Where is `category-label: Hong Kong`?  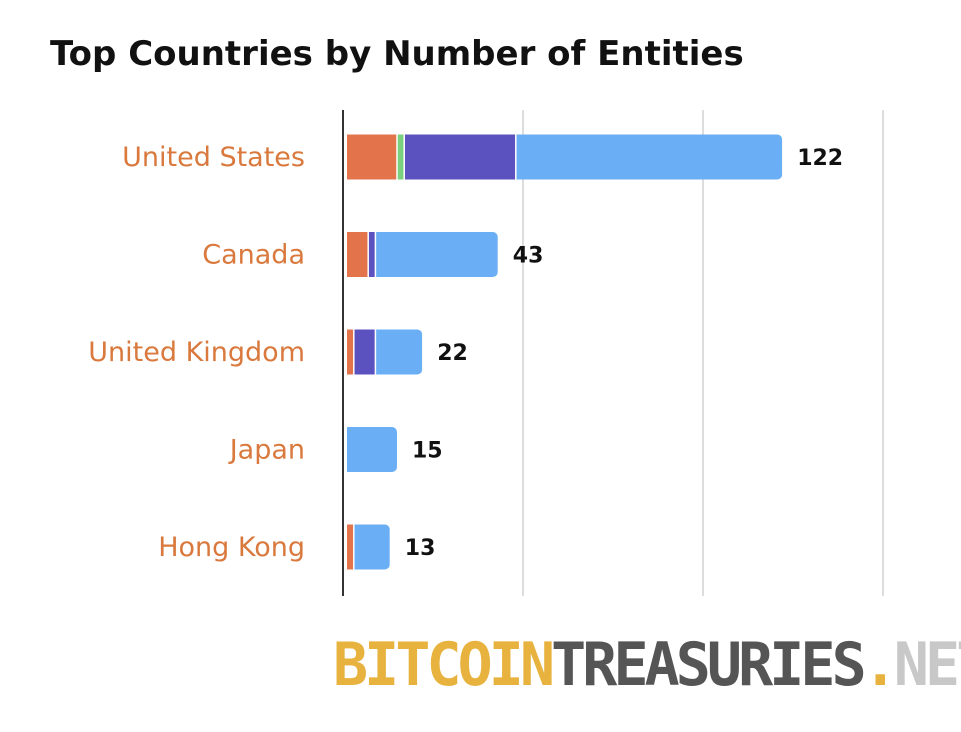
category-label: Hong Kong is located at coordinates (231, 547).